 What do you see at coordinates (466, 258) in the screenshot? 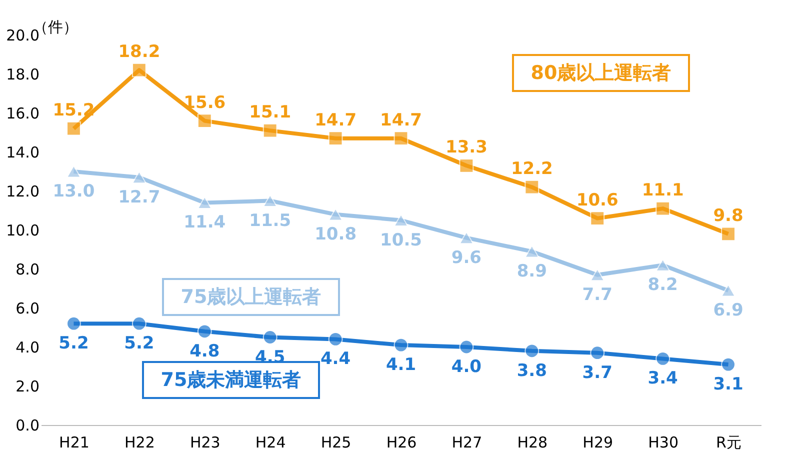
I see `data-label: 9.6` at bounding box center [466, 258].